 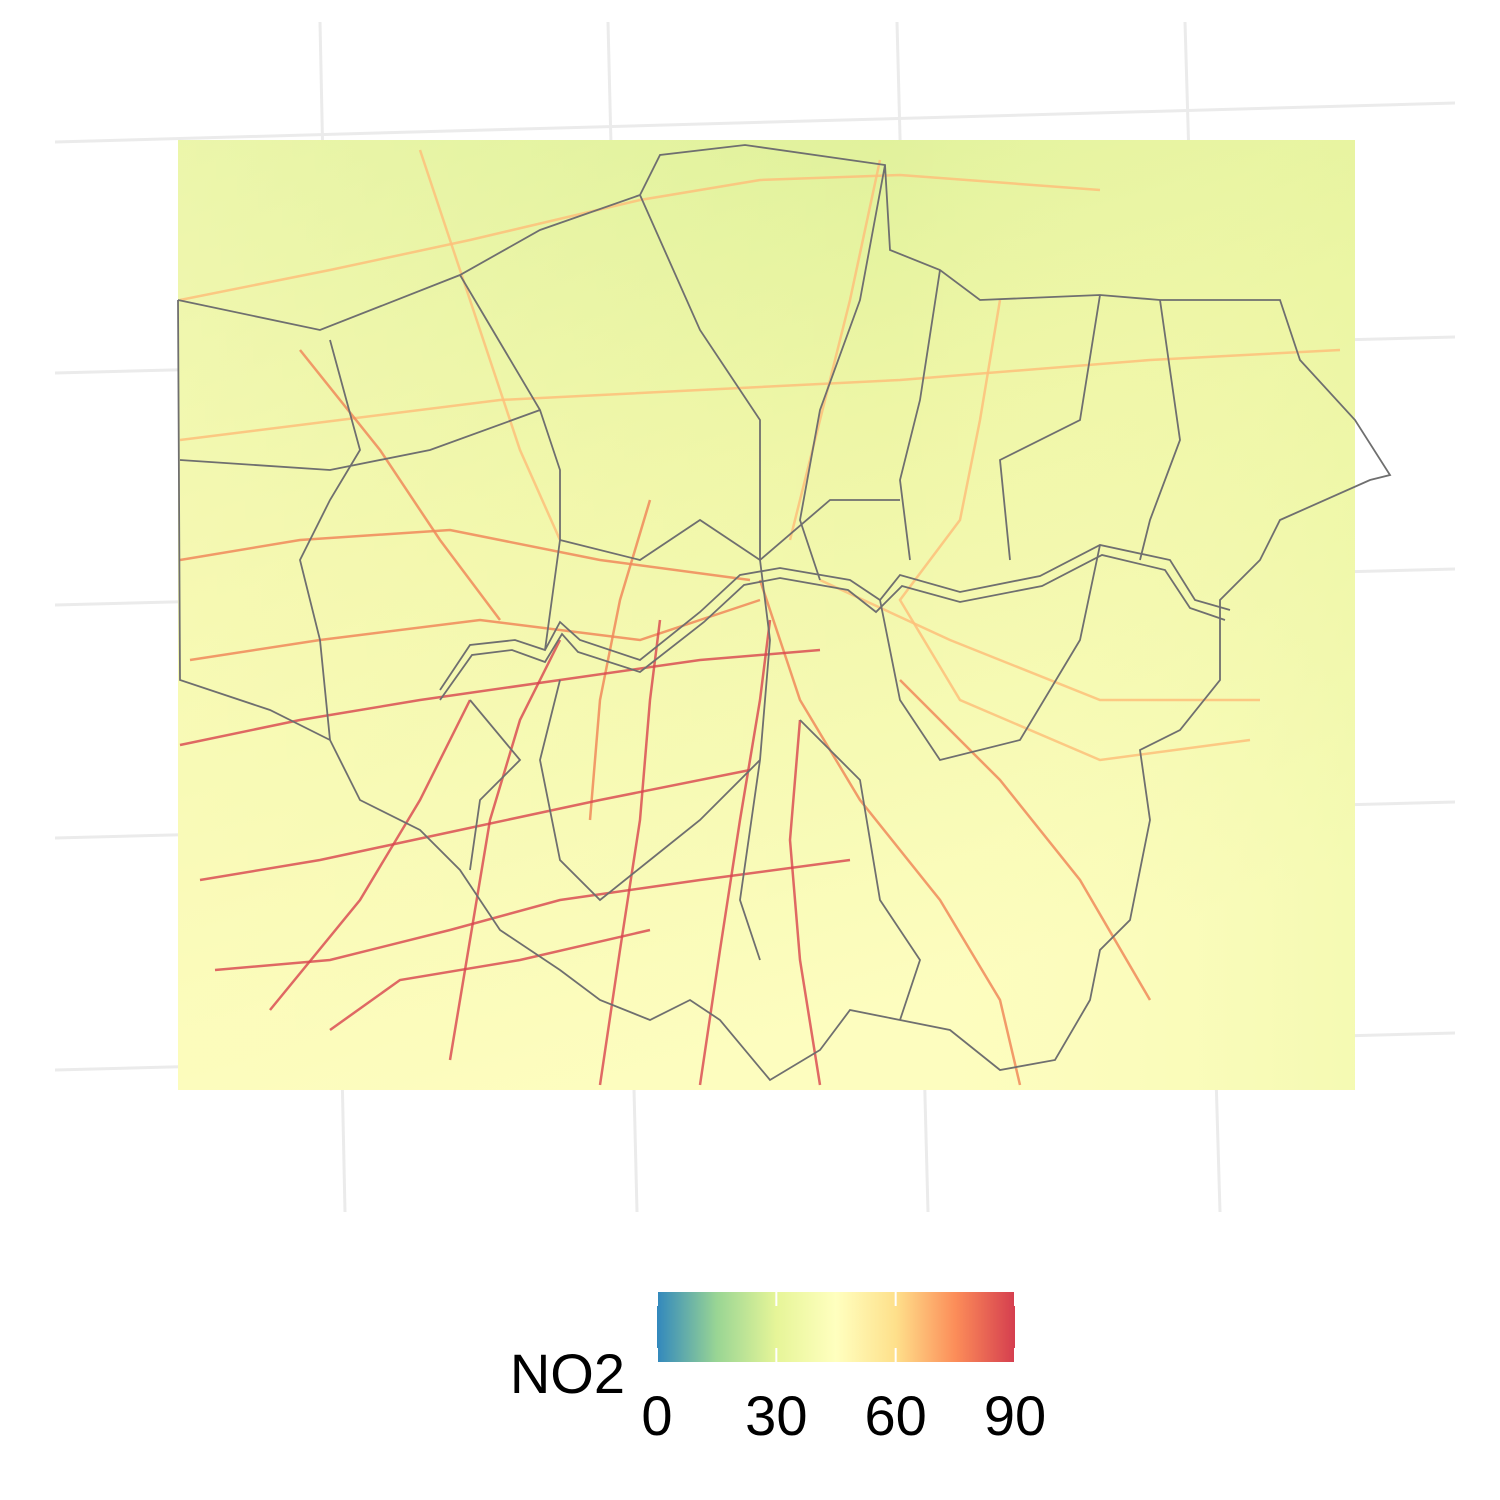 I want to click on tick-label: 0, so click(x=656, y=1415).